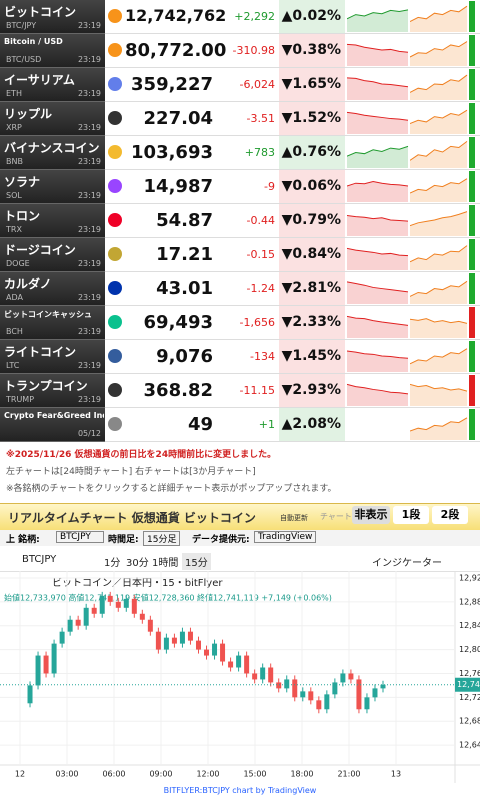 This screenshot has width=480, height=800. What do you see at coordinates (312, 288) in the screenshot?
I see `pct-cell: ▼2.81%` at bounding box center [312, 288].